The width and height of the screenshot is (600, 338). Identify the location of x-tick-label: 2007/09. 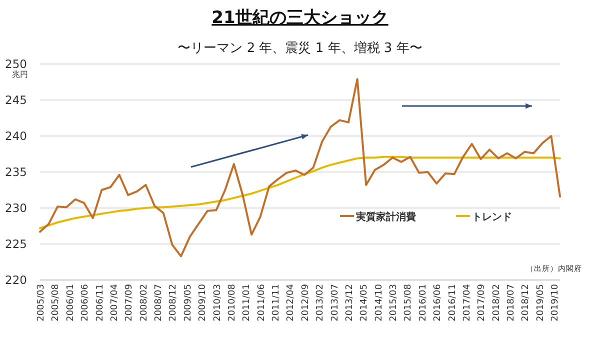
(129, 303).